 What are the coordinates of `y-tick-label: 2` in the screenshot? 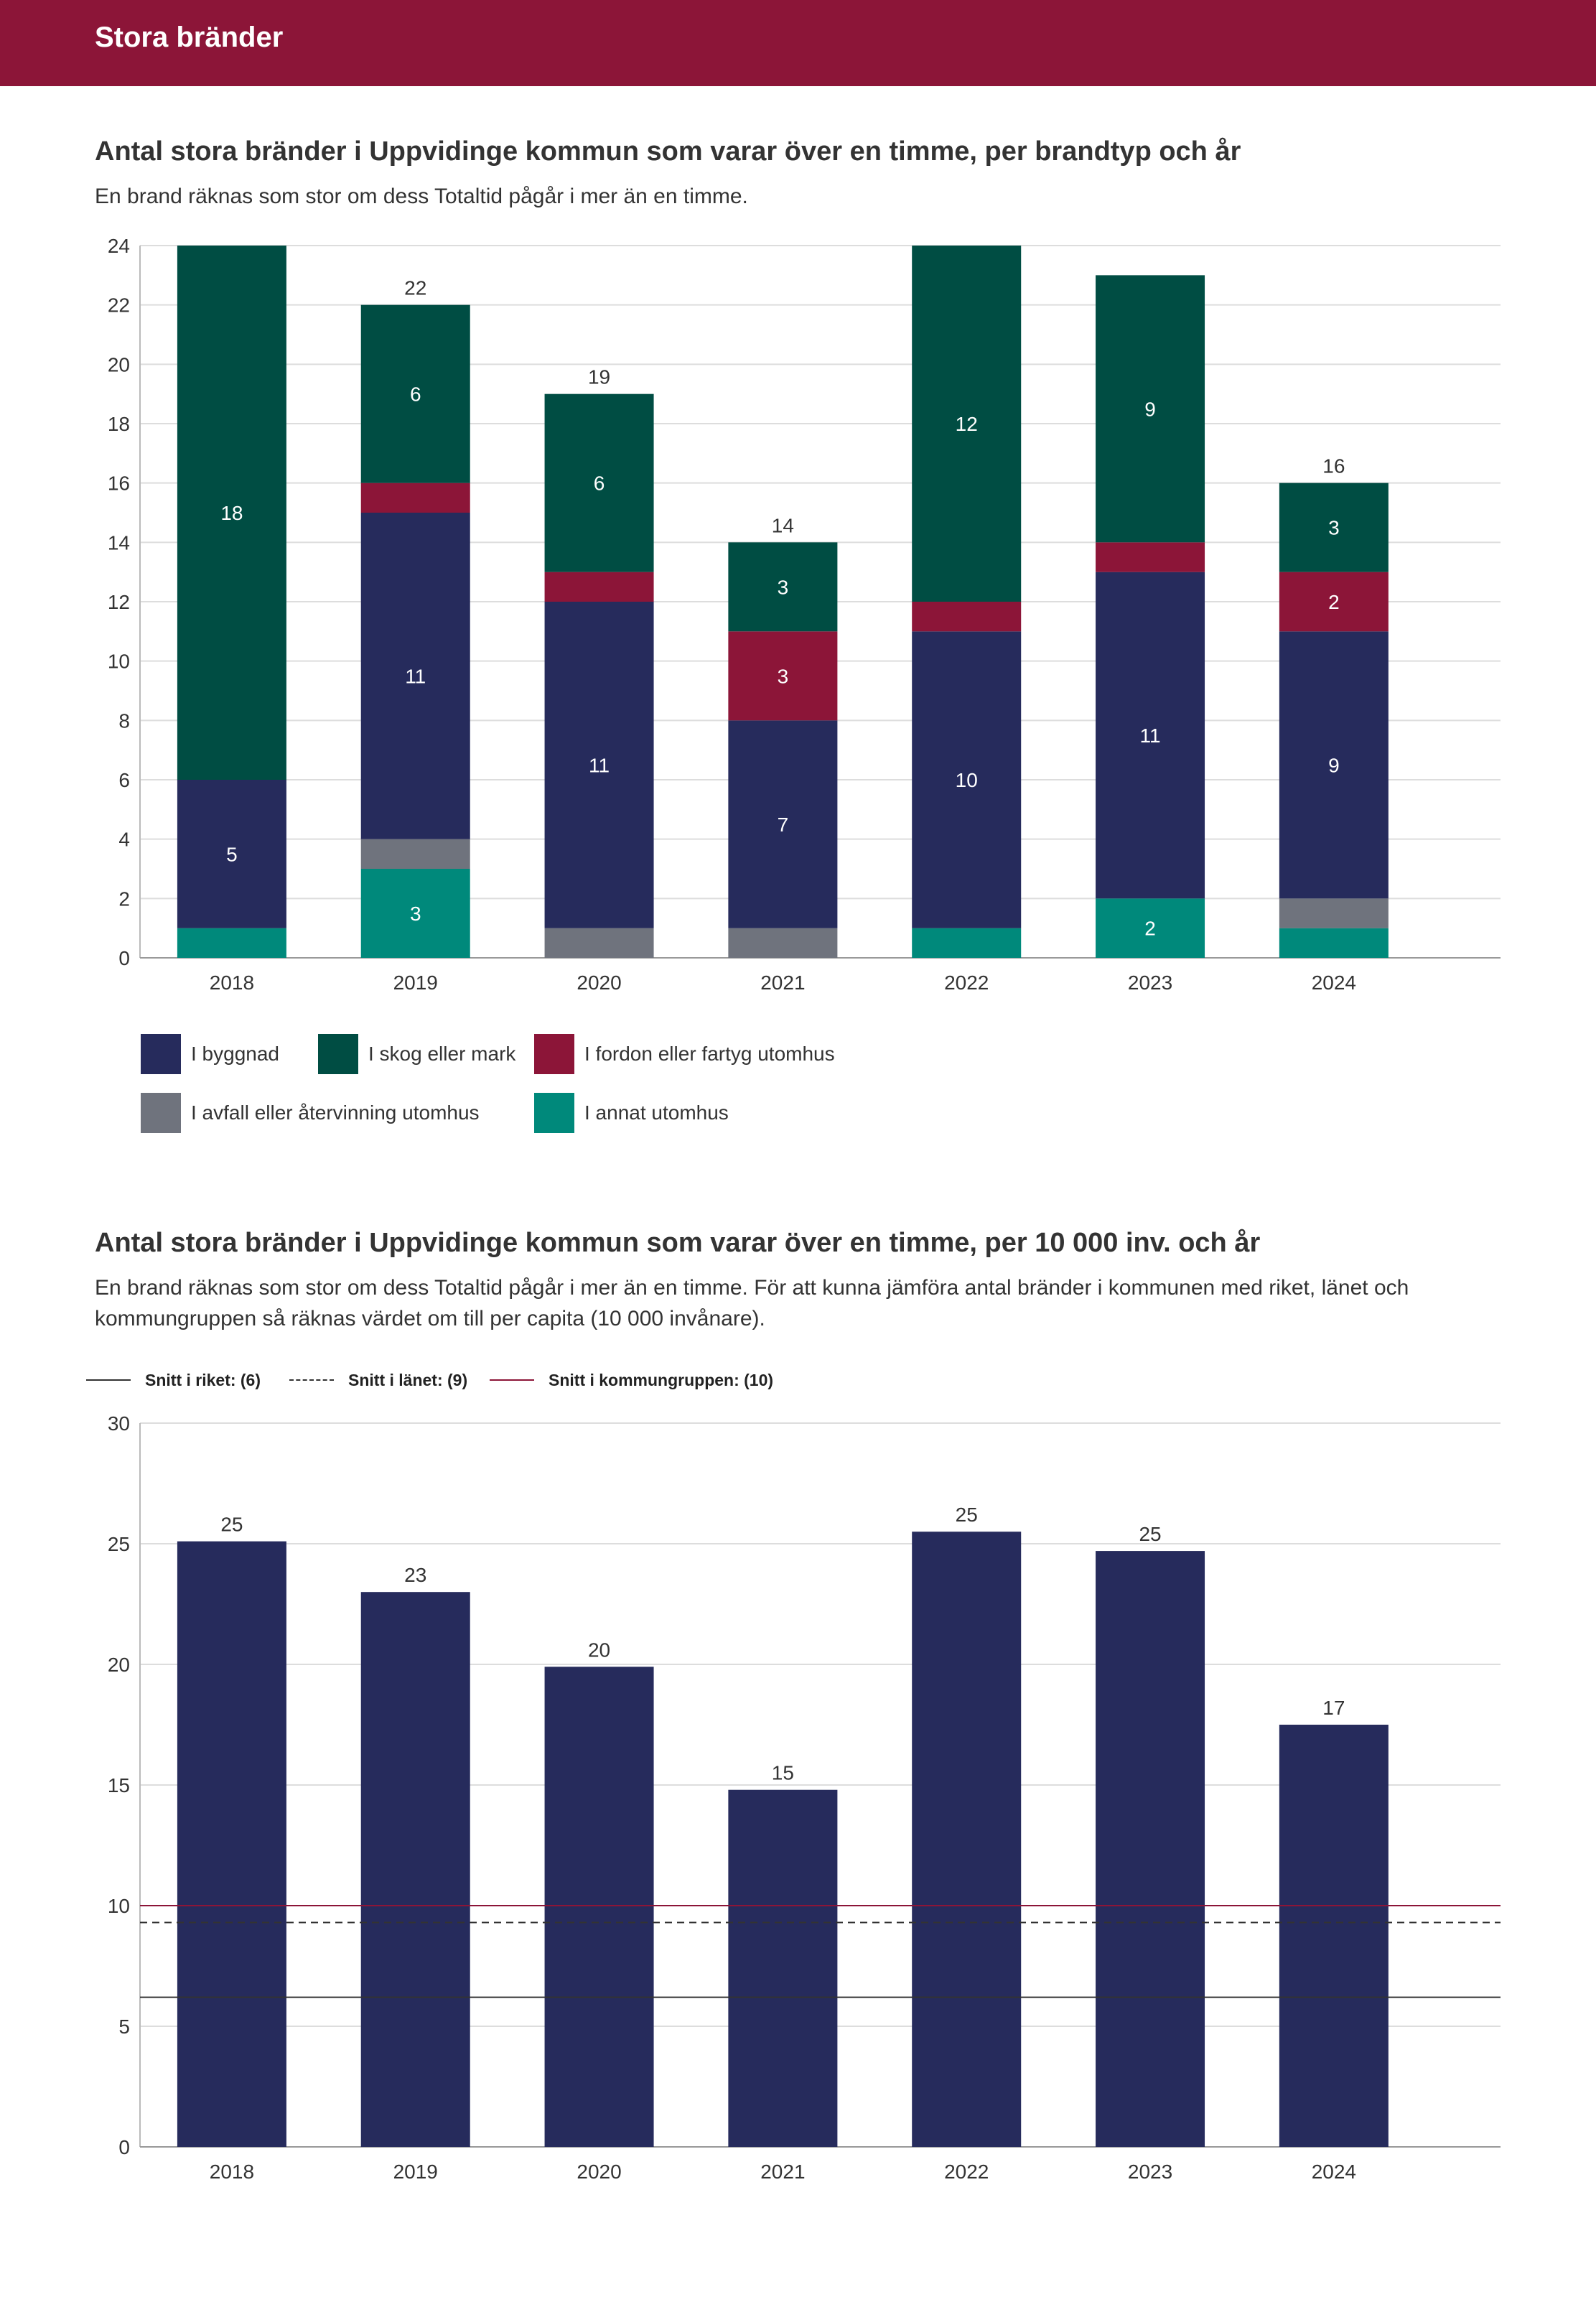 It's located at (124, 898).